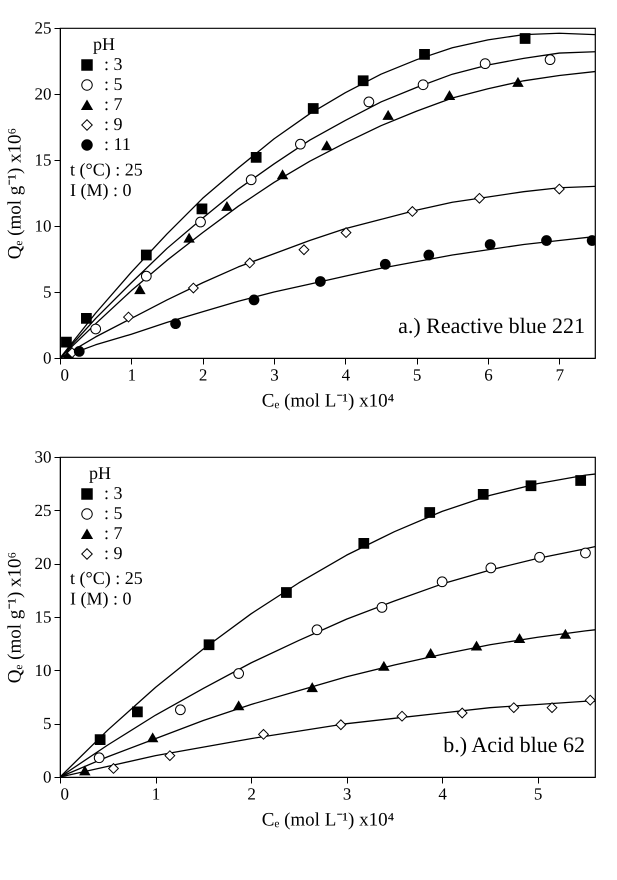 The height and width of the screenshot is (880, 617). I want to click on legend-label: : 11, so click(117, 144).